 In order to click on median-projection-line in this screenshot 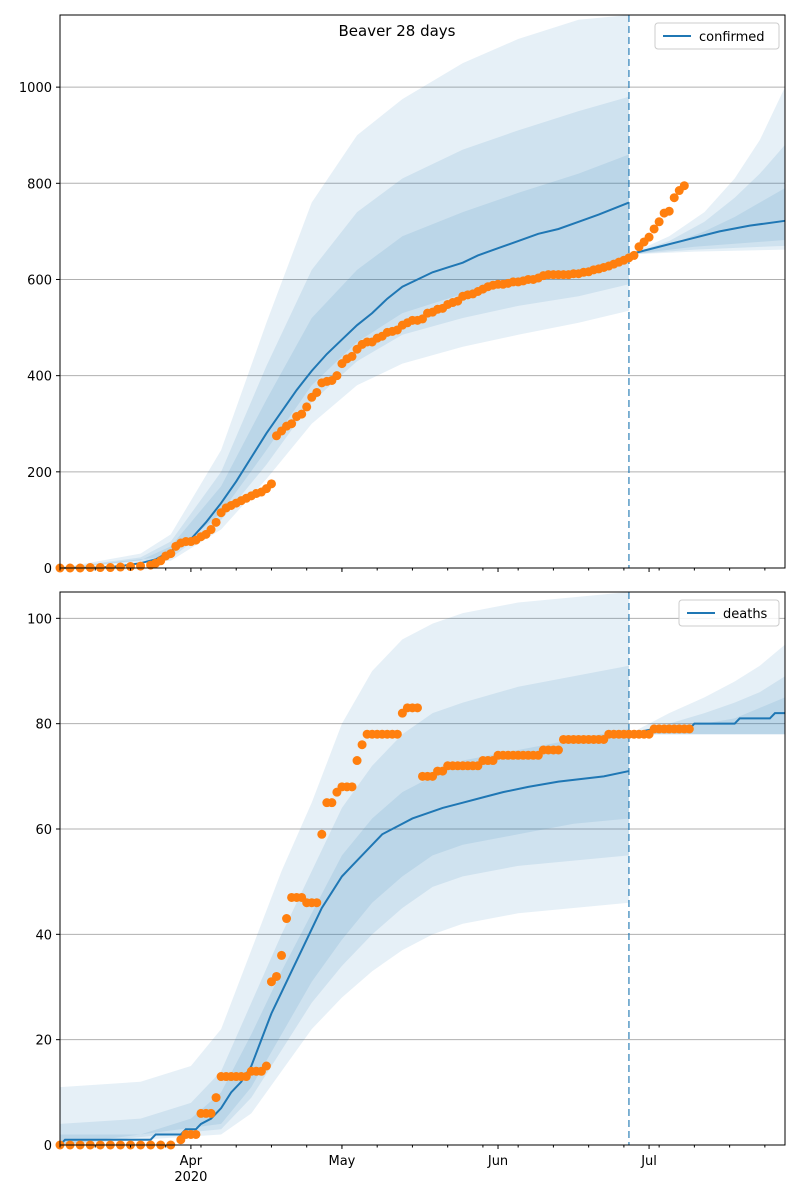, I will do `click(707, 237)`.